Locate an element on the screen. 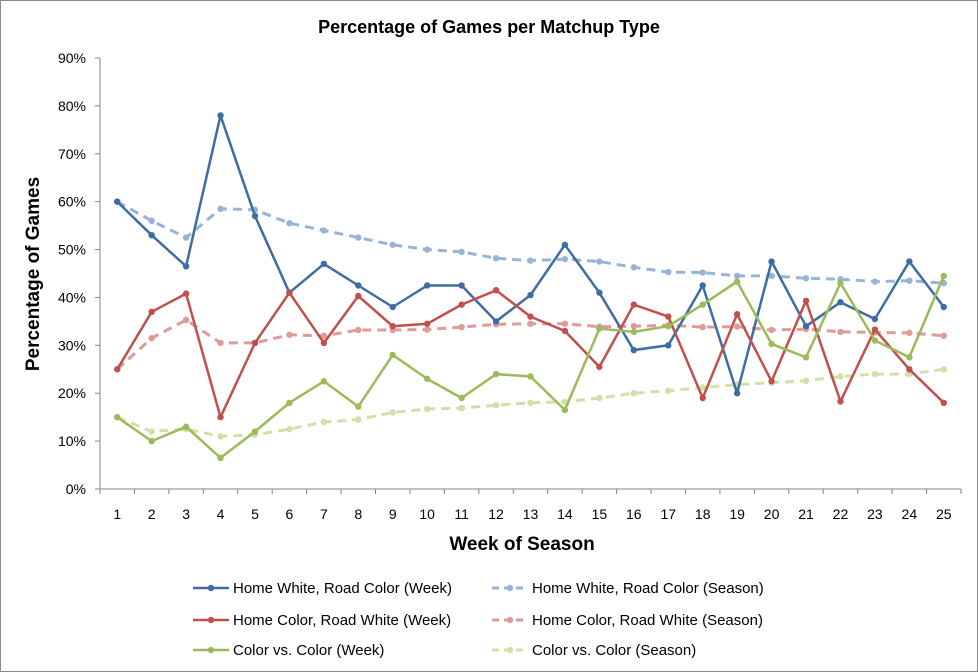  series-line is located at coordinates (530, 242).